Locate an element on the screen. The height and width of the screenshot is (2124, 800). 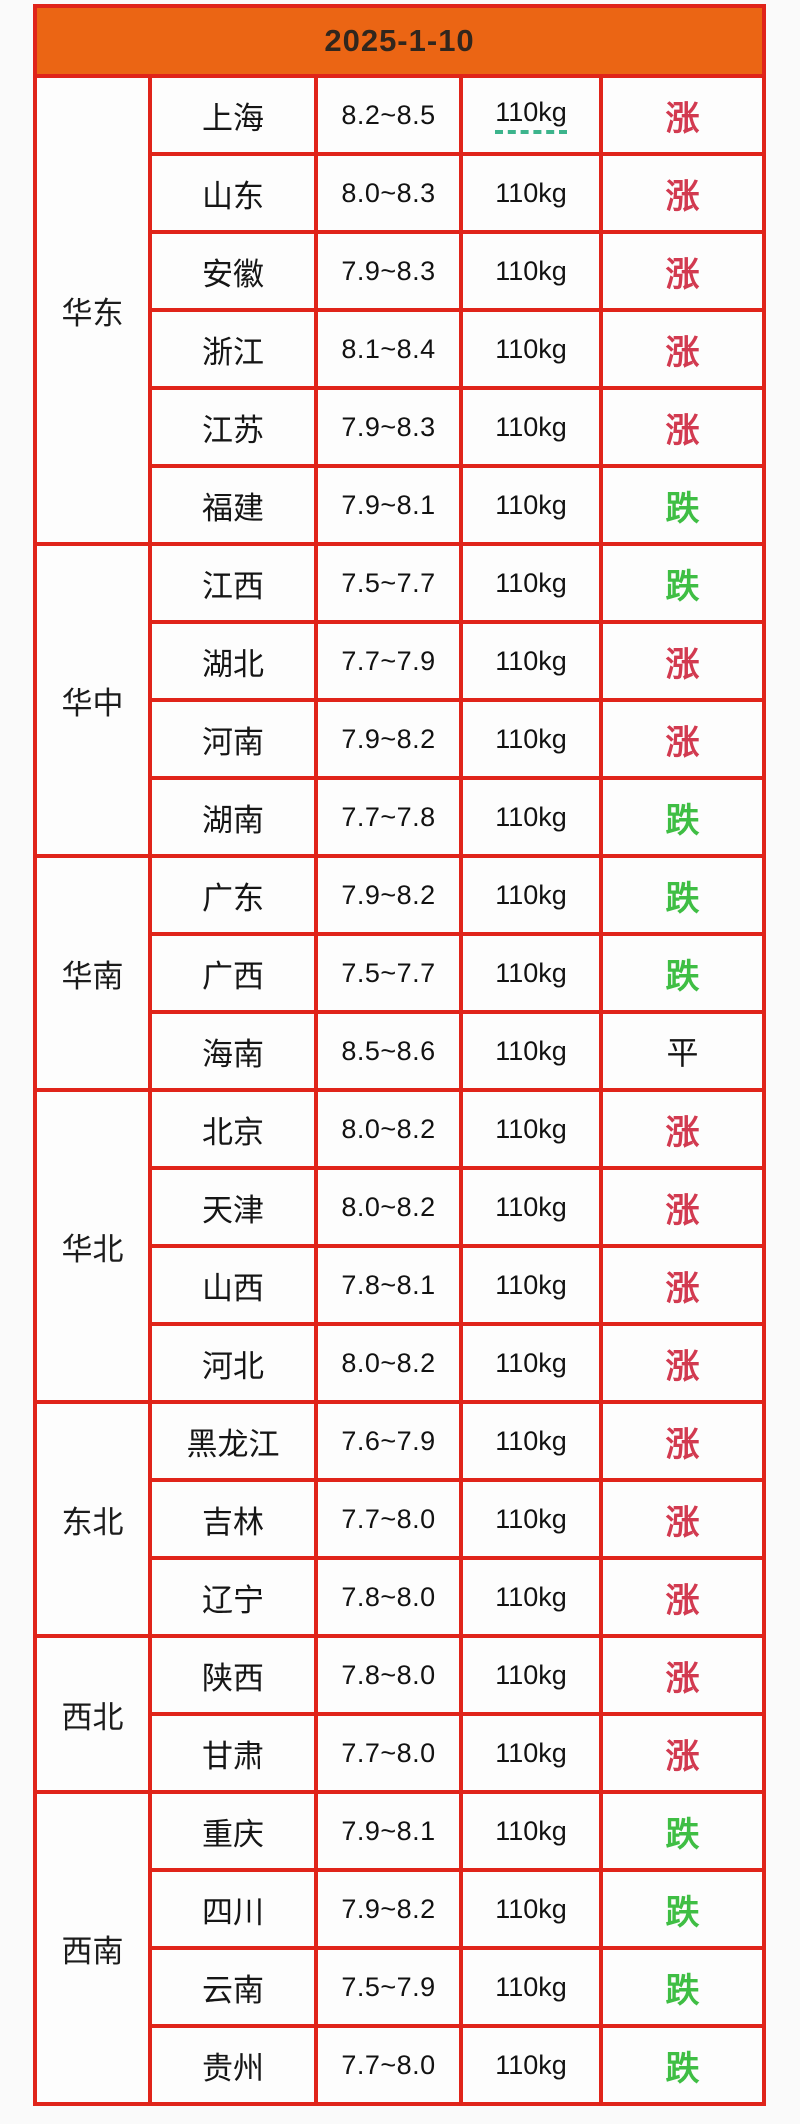
table-row: 华南 广东 7.9~8.2 110kg 跌 is located at coordinates (400, 973).